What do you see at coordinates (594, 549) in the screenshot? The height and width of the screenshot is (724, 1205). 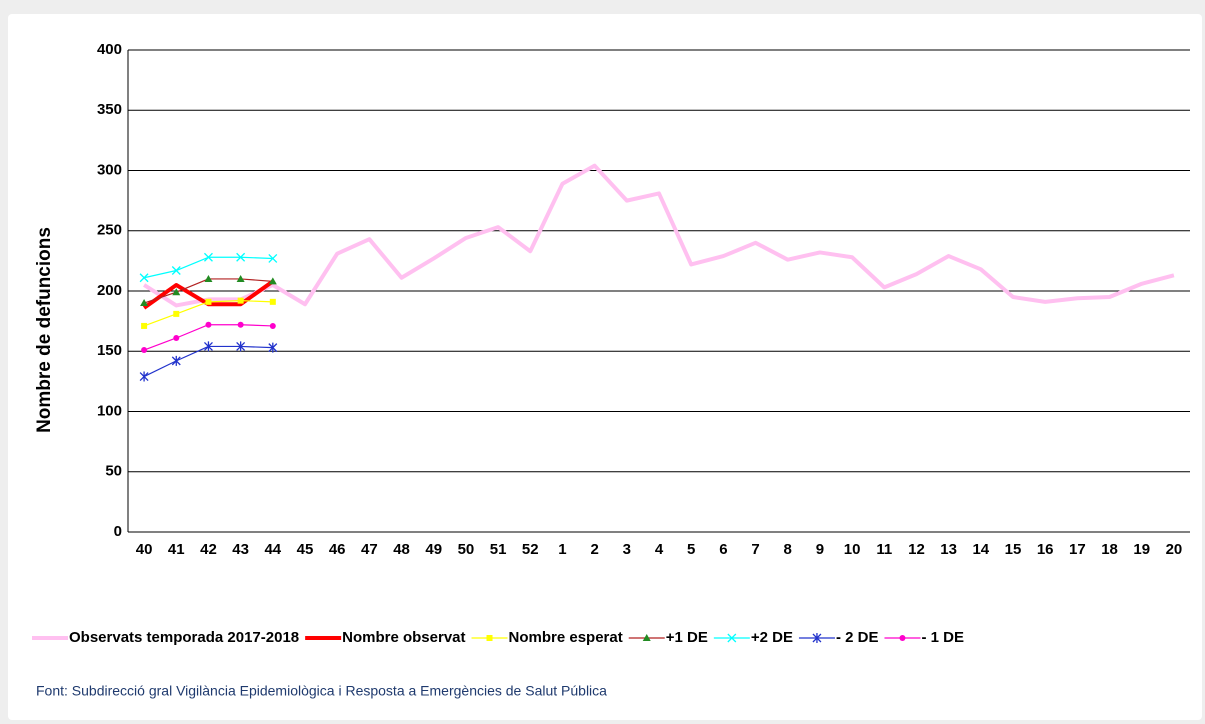 I see `x-tick-label: 2` at bounding box center [594, 549].